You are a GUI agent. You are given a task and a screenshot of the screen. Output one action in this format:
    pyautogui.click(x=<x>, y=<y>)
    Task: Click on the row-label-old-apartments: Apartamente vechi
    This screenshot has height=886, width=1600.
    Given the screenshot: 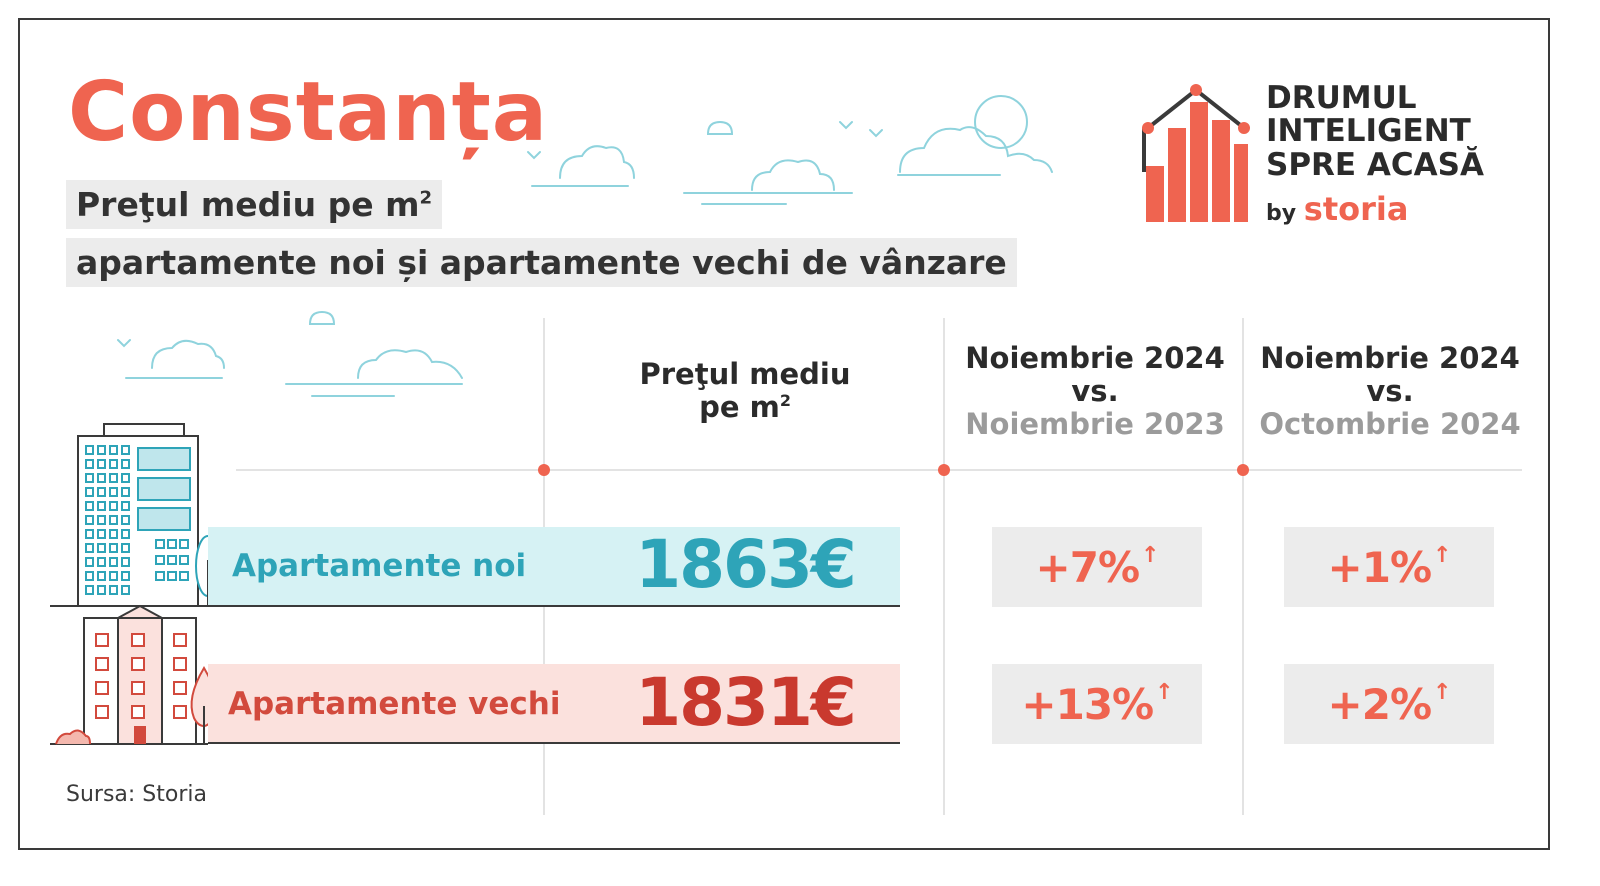 What is the action you would take?
    pyautogui.click(x=394, y=704)
    